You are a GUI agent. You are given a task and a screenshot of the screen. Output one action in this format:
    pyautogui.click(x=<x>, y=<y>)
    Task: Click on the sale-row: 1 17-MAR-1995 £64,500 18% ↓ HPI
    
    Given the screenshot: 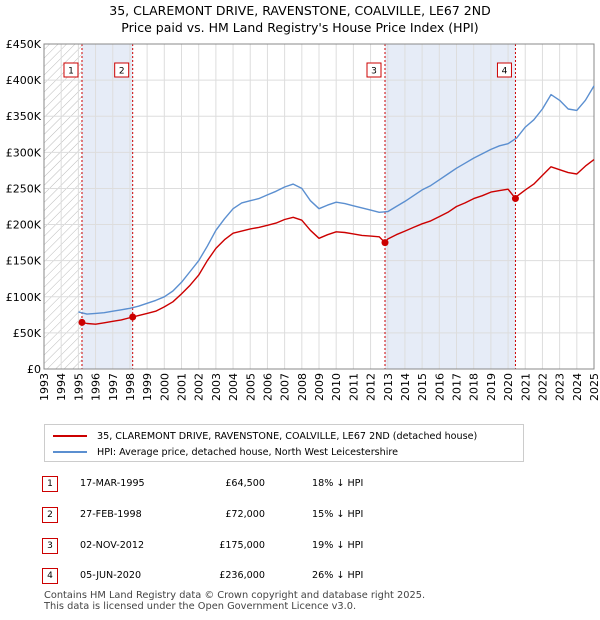 What is the action you would take?
    pyautogui.click(x=300, y=485)
    